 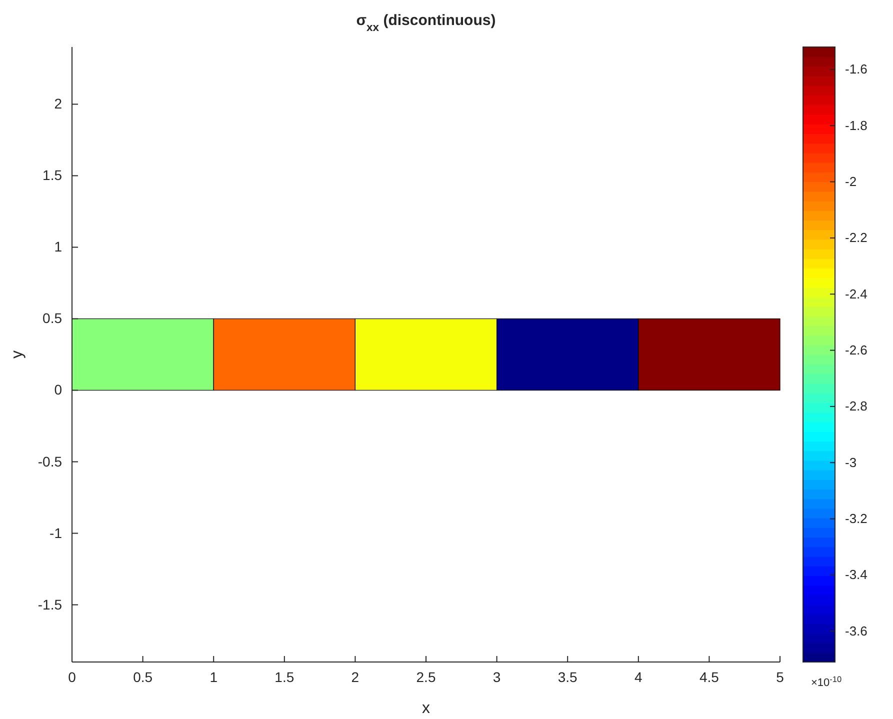 What do you see at coordinates (568, 676) in the screenshot?
I see `x-tick-label: 3.5` at bounding box center [568, 676].